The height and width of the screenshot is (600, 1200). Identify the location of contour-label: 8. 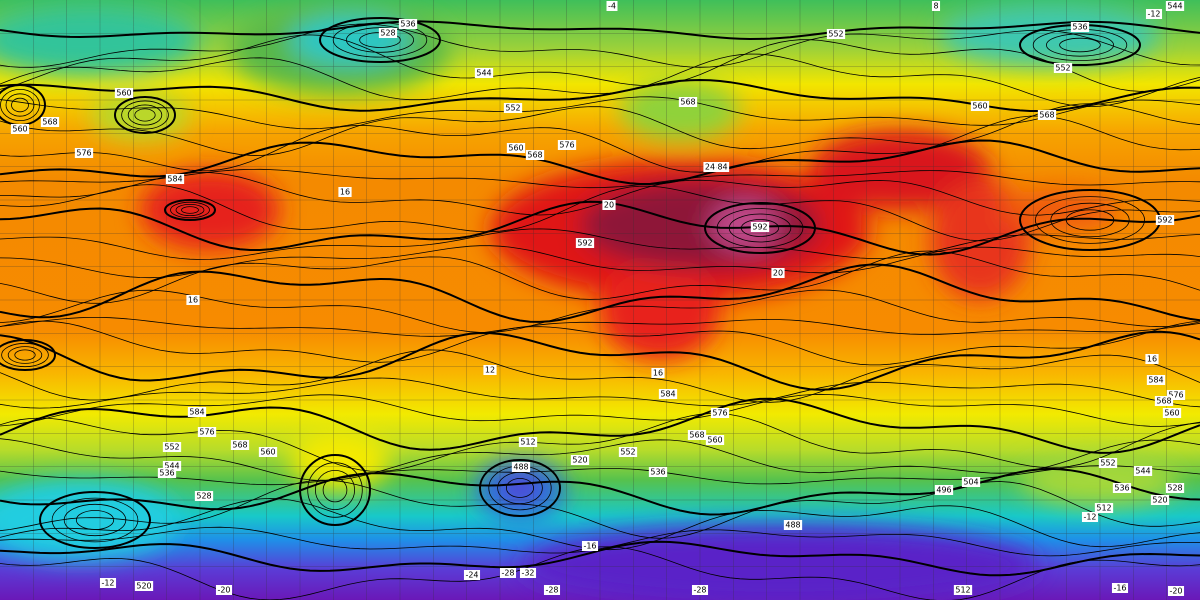
(935, 6).